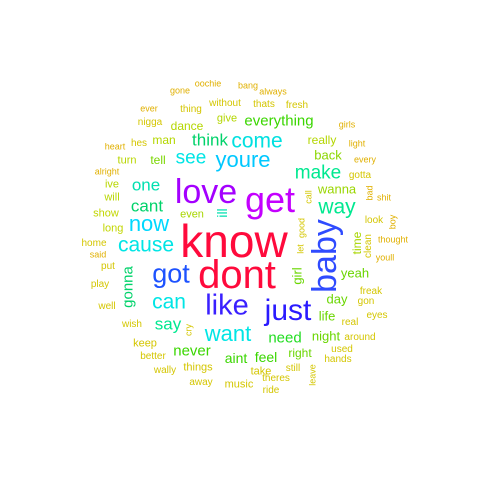  What do you see at coordinates (365, 159) in the screenshot?
I see `word-every: every` at bounding box center [365, 159].